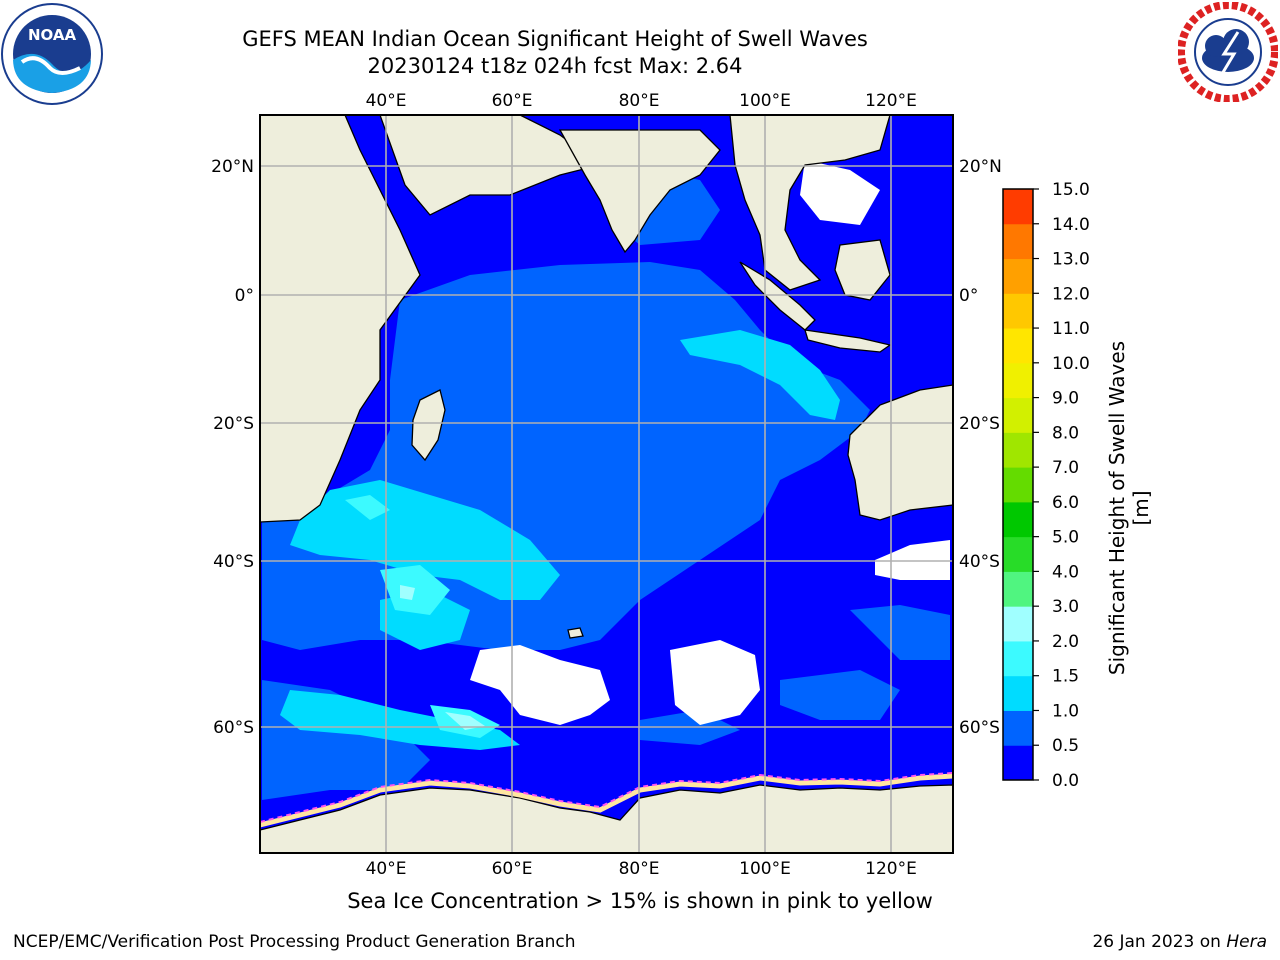 The image size is (1280, 960). What do you see at coordinates (512, 101) in the screenshot?
I see `lon-label-top-60e: 60°E` at bounding box center [512, 101].